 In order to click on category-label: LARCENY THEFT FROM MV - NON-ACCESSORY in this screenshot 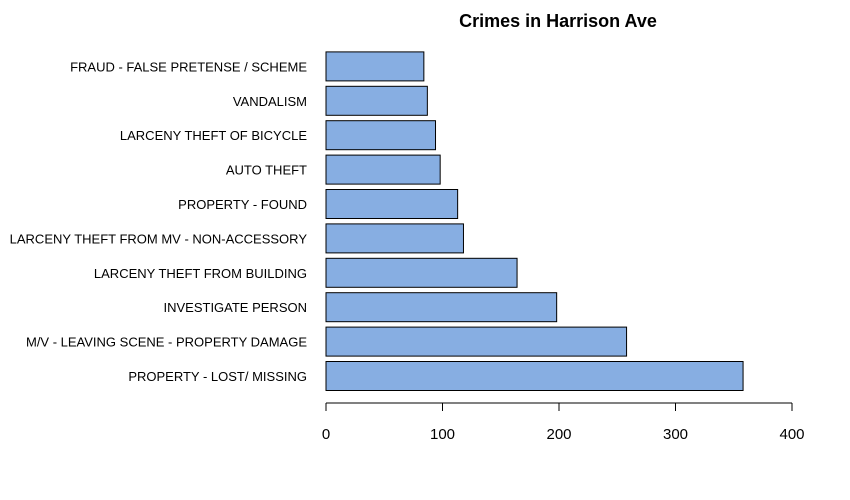, I will do `click(159, 238)`.